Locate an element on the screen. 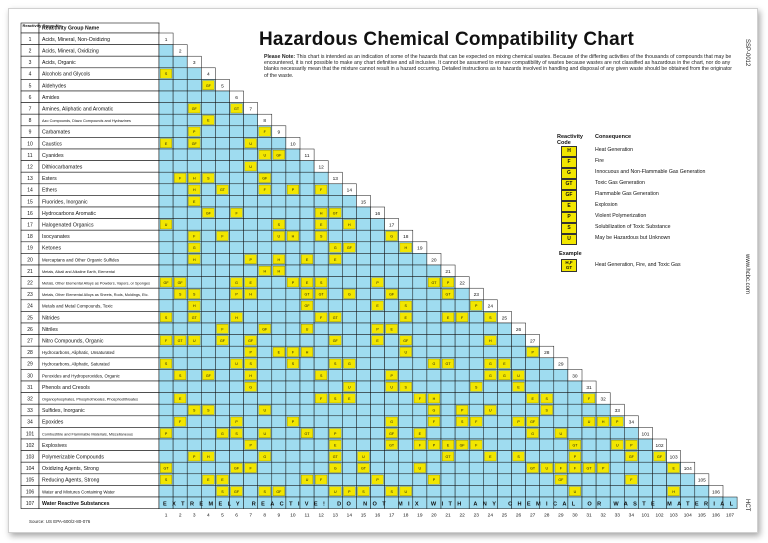 This screenshot has height=543, width=768. legend-item: U May be Hazardous but Unknown is located at coordinates (657, 239).